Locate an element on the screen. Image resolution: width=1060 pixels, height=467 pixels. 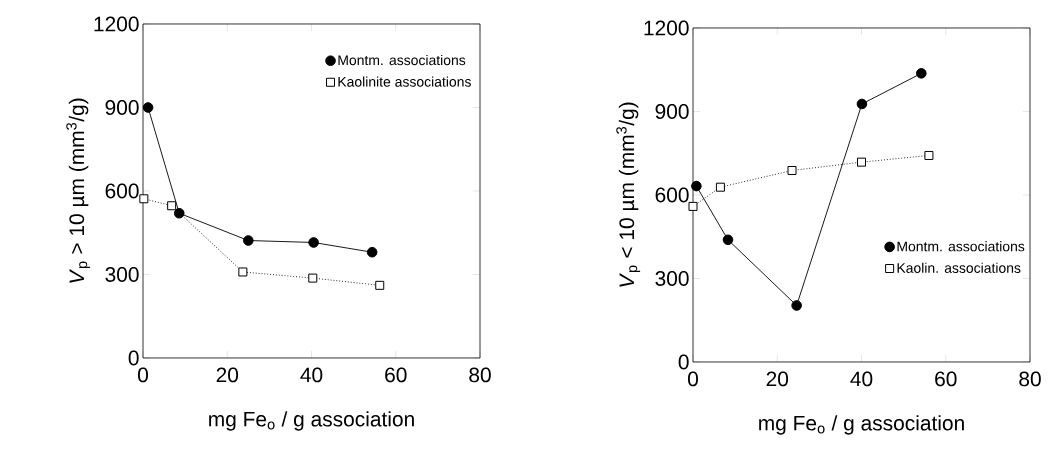
x-tick-label: 0 is located at coordinates (693, 379).